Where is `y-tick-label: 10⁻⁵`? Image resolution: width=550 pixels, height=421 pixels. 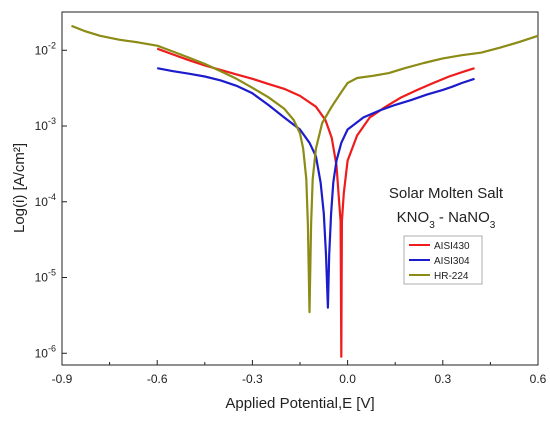 y-tick-label: 10⁻⁵ is located at coordinates (45, 276).